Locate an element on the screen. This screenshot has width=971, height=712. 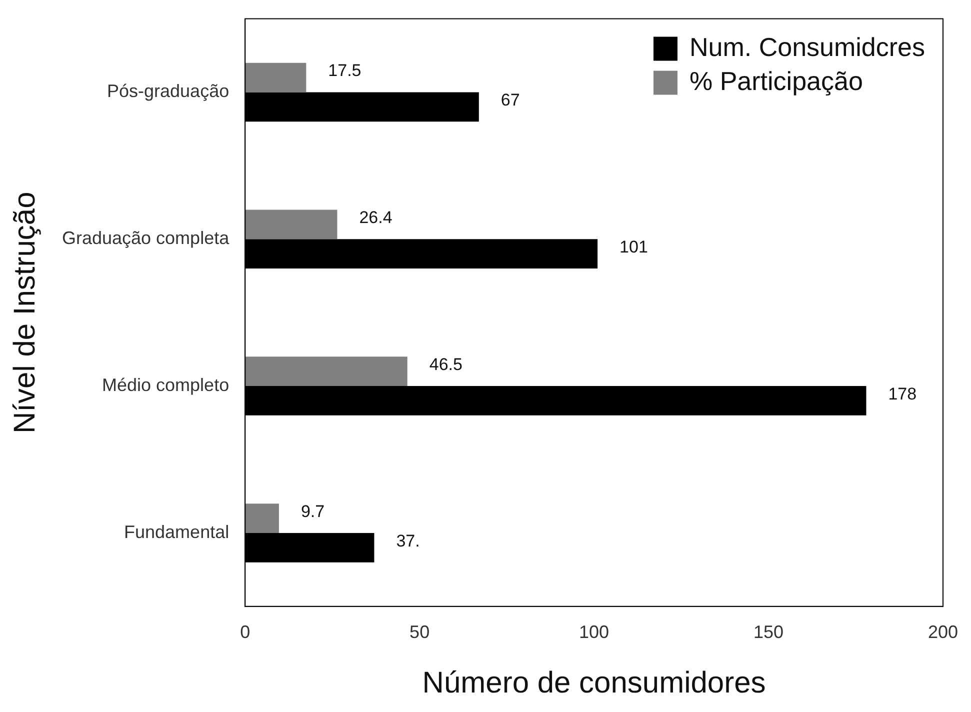
x-tick-label: 100 is located at coordinates (594, 632).